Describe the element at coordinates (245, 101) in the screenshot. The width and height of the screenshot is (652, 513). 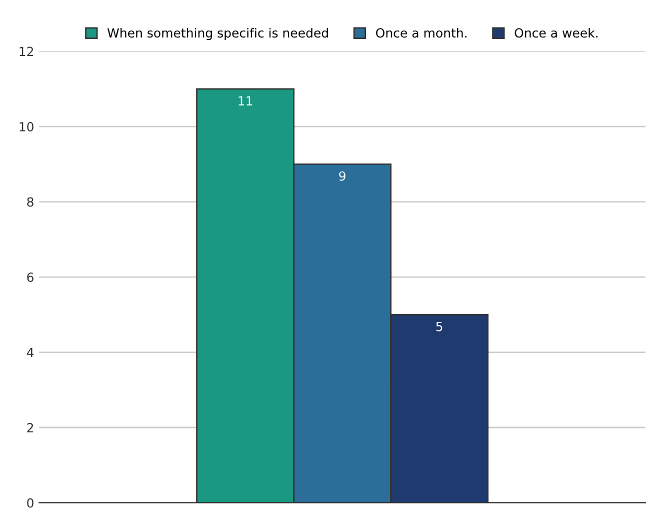
I see `data-label: 11` at that location.